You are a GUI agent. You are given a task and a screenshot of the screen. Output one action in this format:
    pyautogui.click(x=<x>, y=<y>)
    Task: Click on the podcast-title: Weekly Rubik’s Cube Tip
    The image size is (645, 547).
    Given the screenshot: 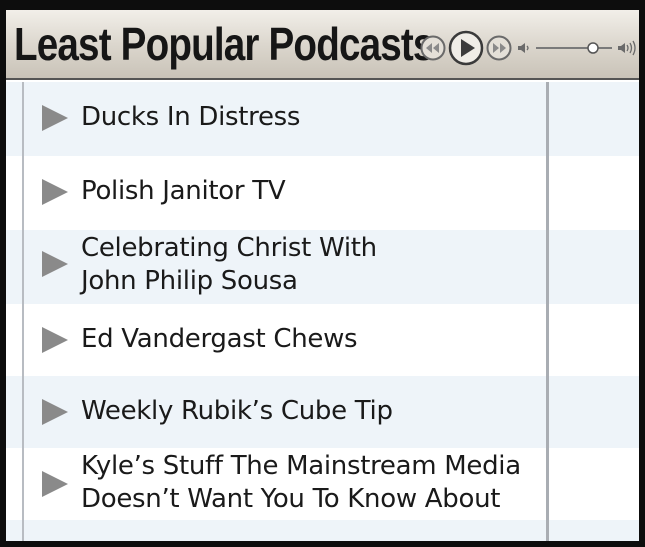 What is the action you would take?
    pyautogui.click(x=237, y=411)
    